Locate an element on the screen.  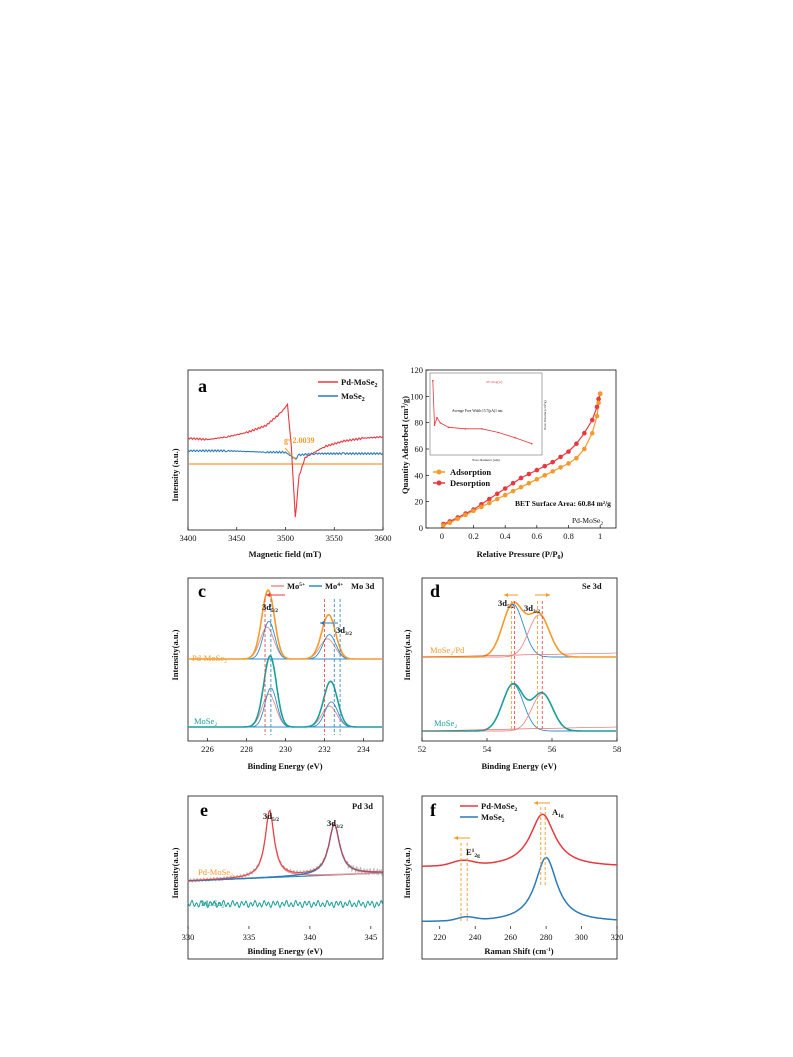
panel-d-ylabel: Intensity(a.u.) is located at coordinates (407, 654).